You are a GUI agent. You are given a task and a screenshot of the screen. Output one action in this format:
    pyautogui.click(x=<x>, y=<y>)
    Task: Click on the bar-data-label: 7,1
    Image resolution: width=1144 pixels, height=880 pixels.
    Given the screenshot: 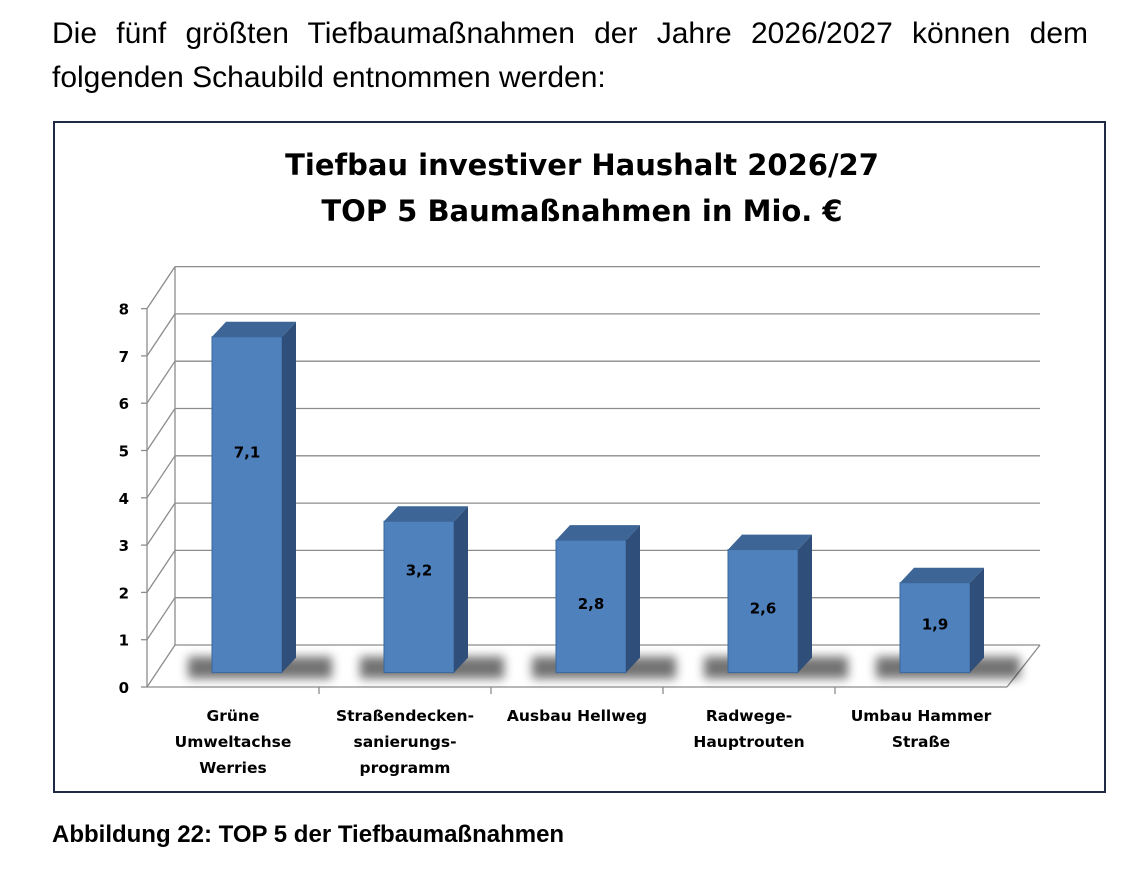 What is the action you would take?
    pyautogui.click(x=247, y=453)
    